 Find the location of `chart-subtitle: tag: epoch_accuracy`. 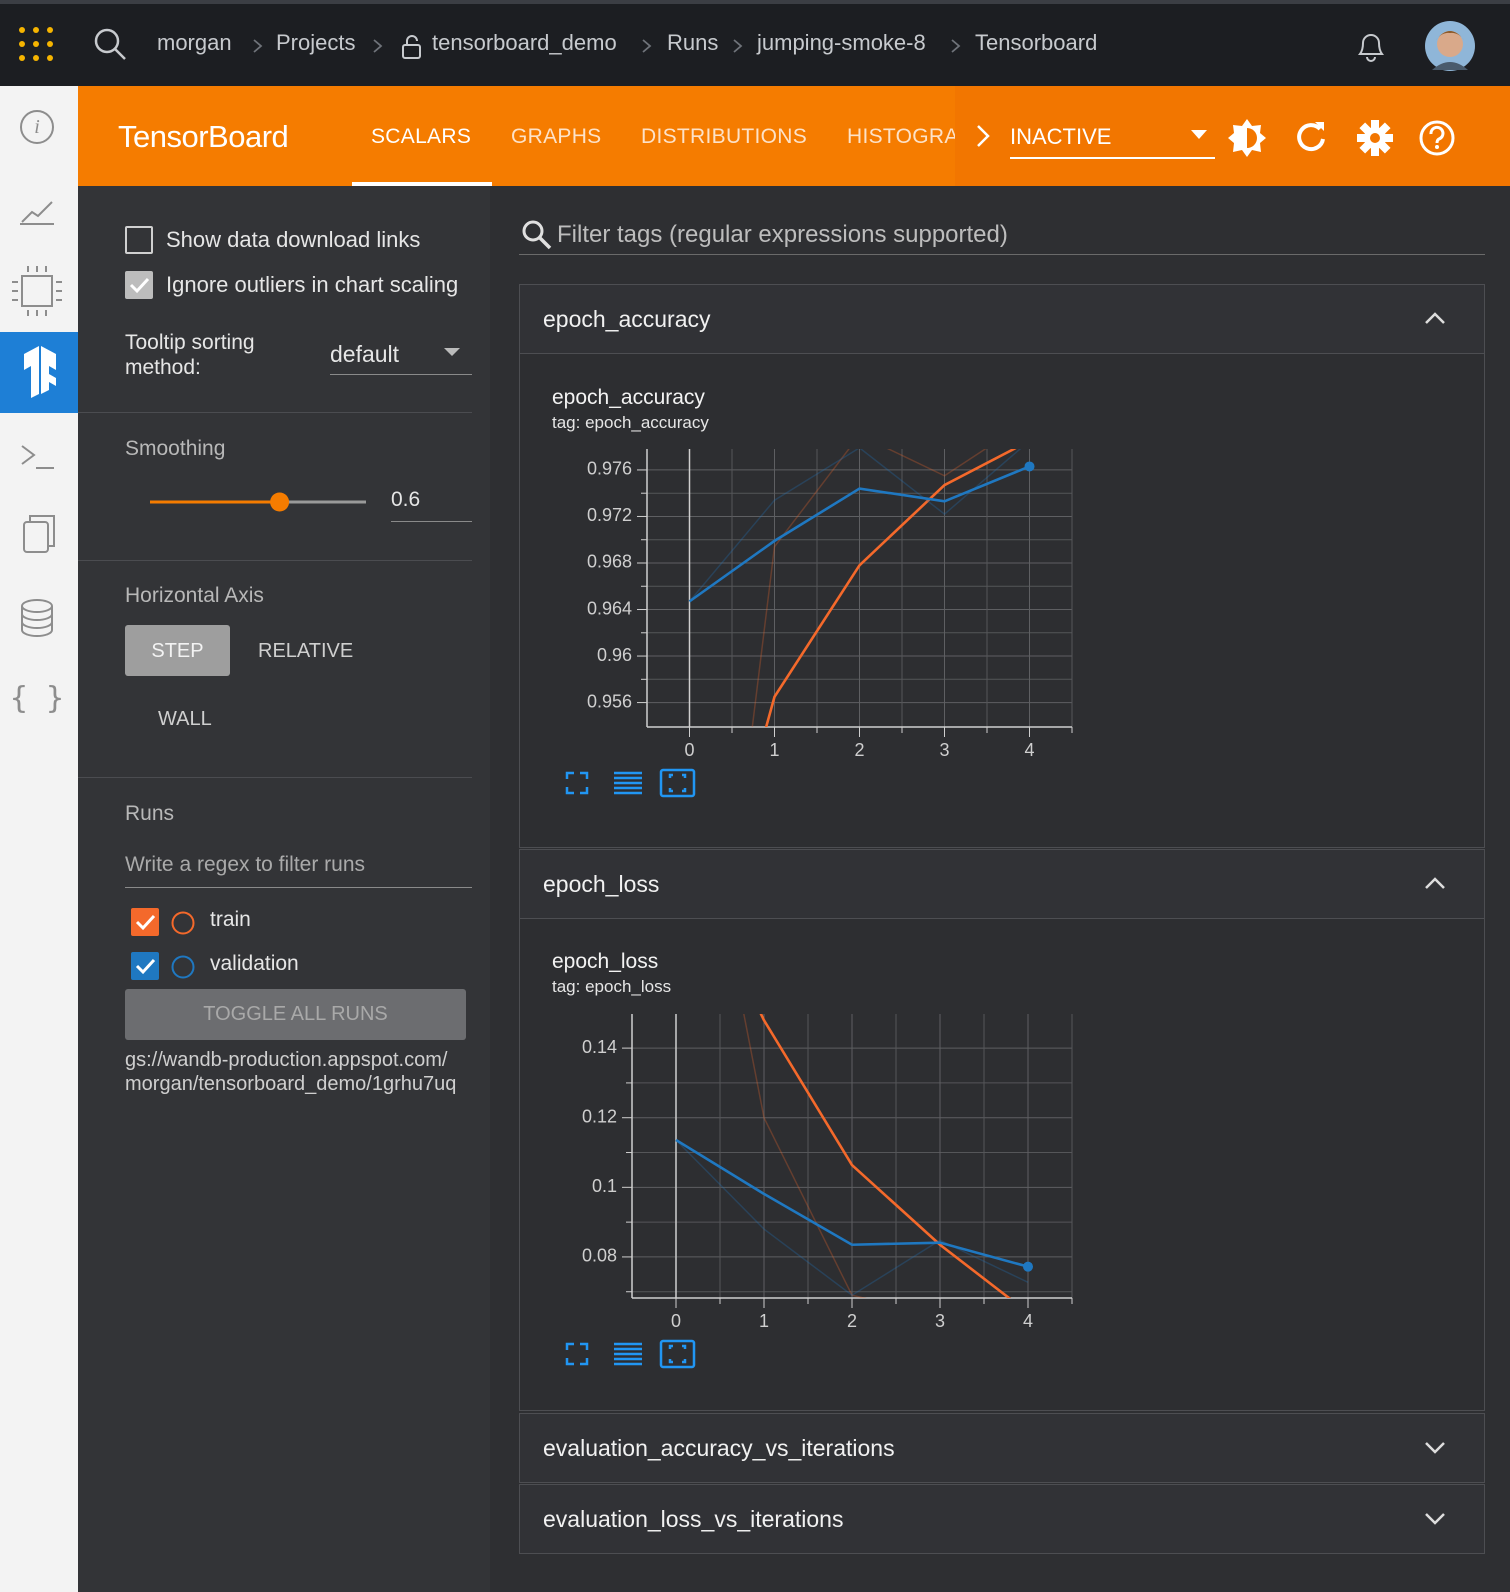

chart-subtitle: tag: epoch_accuracy is located at coordinates (630, 422).